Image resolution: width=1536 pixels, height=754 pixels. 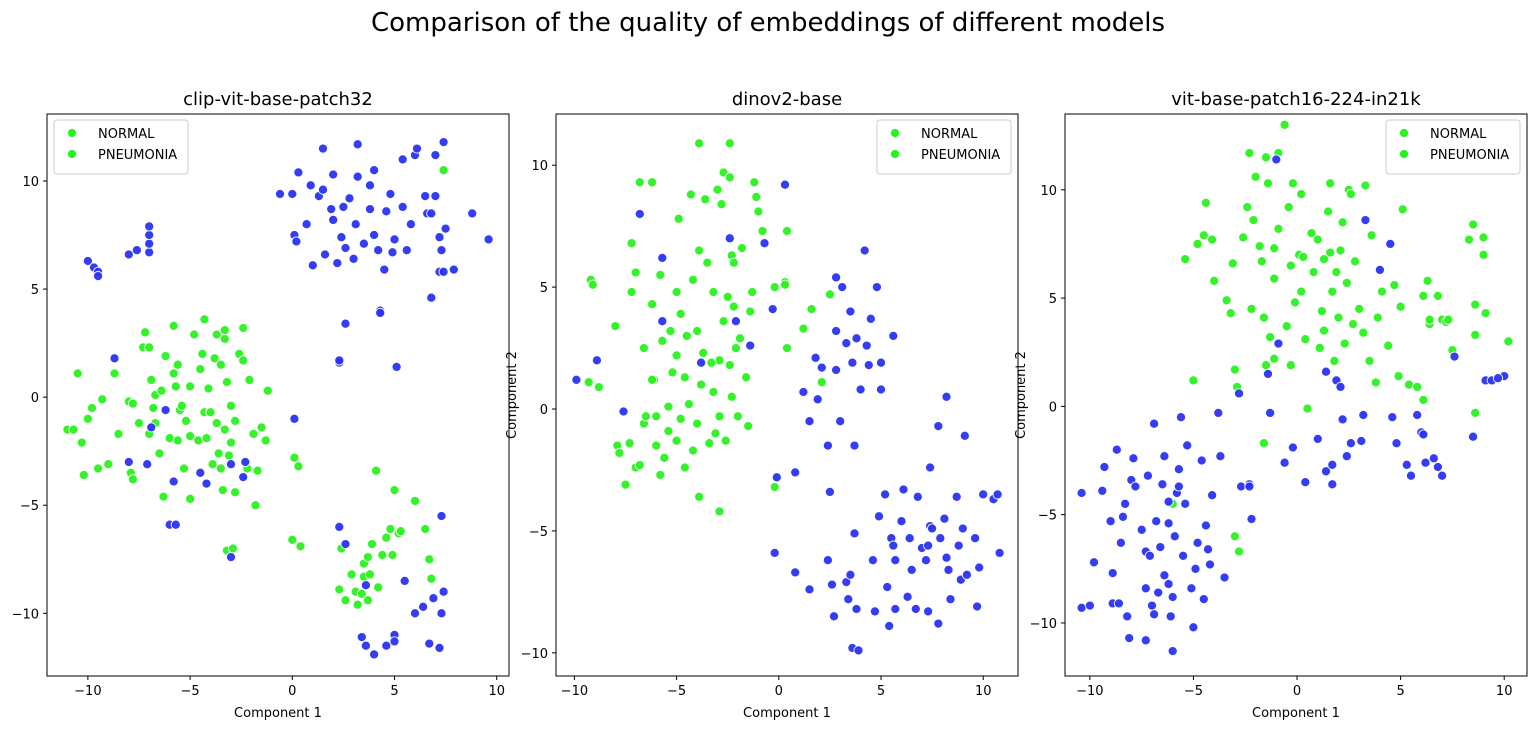 I want to click on x-tick-label: 5, so click(x=881, y=691).